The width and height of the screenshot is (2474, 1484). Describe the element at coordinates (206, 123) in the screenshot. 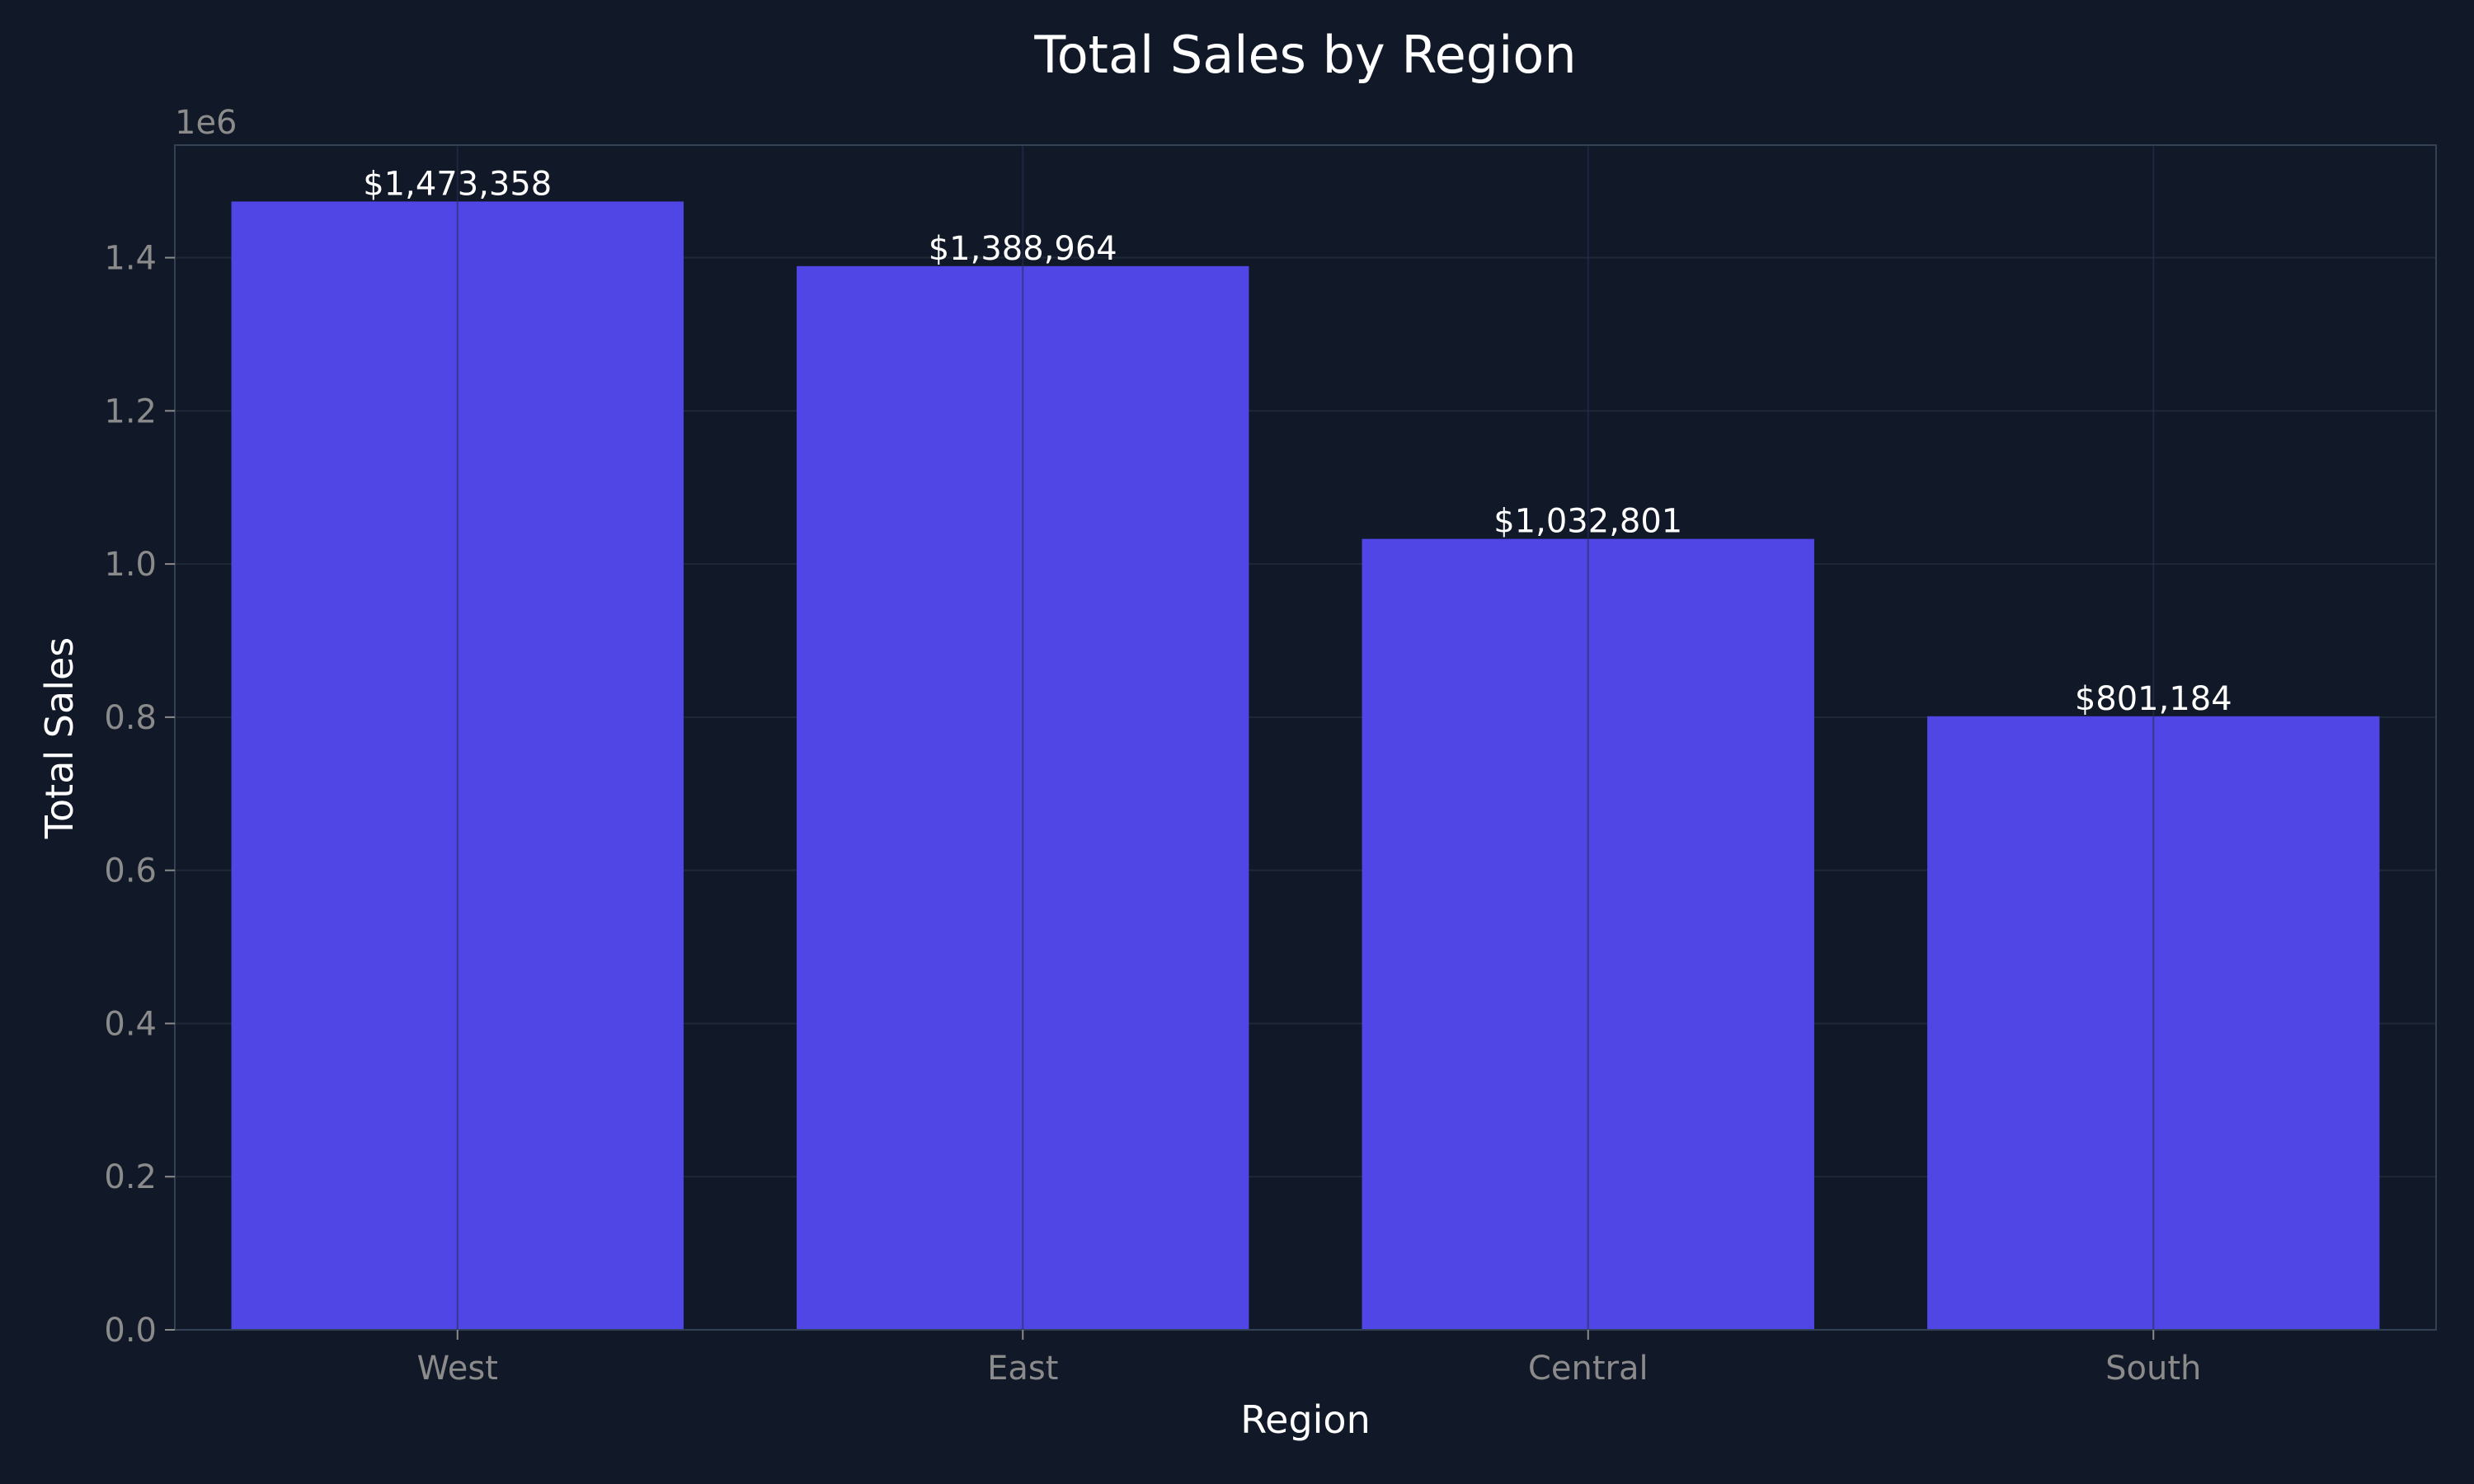

I see `y-axis-offset-label: 1e6` at that location.